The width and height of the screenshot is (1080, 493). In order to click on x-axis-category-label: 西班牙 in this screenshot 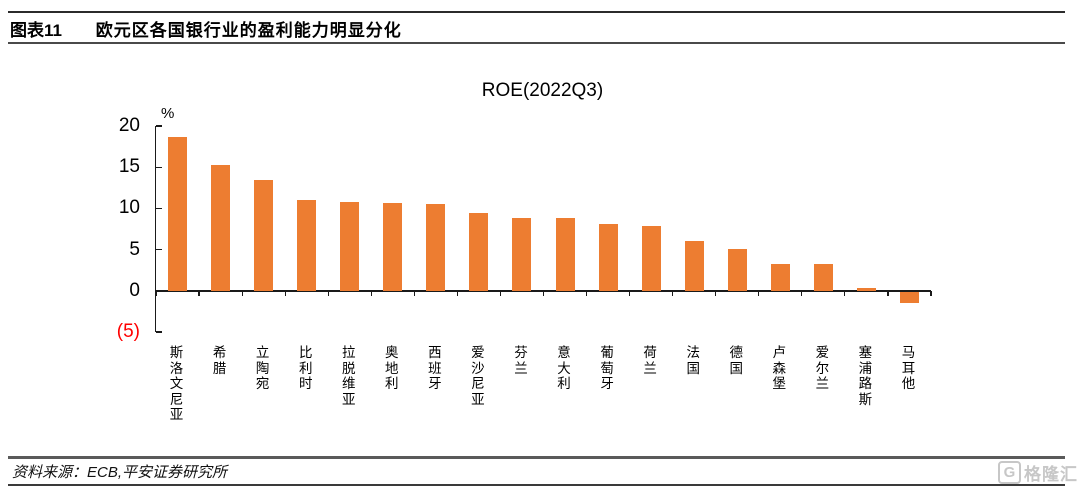, I will do `click(435, 368)`.